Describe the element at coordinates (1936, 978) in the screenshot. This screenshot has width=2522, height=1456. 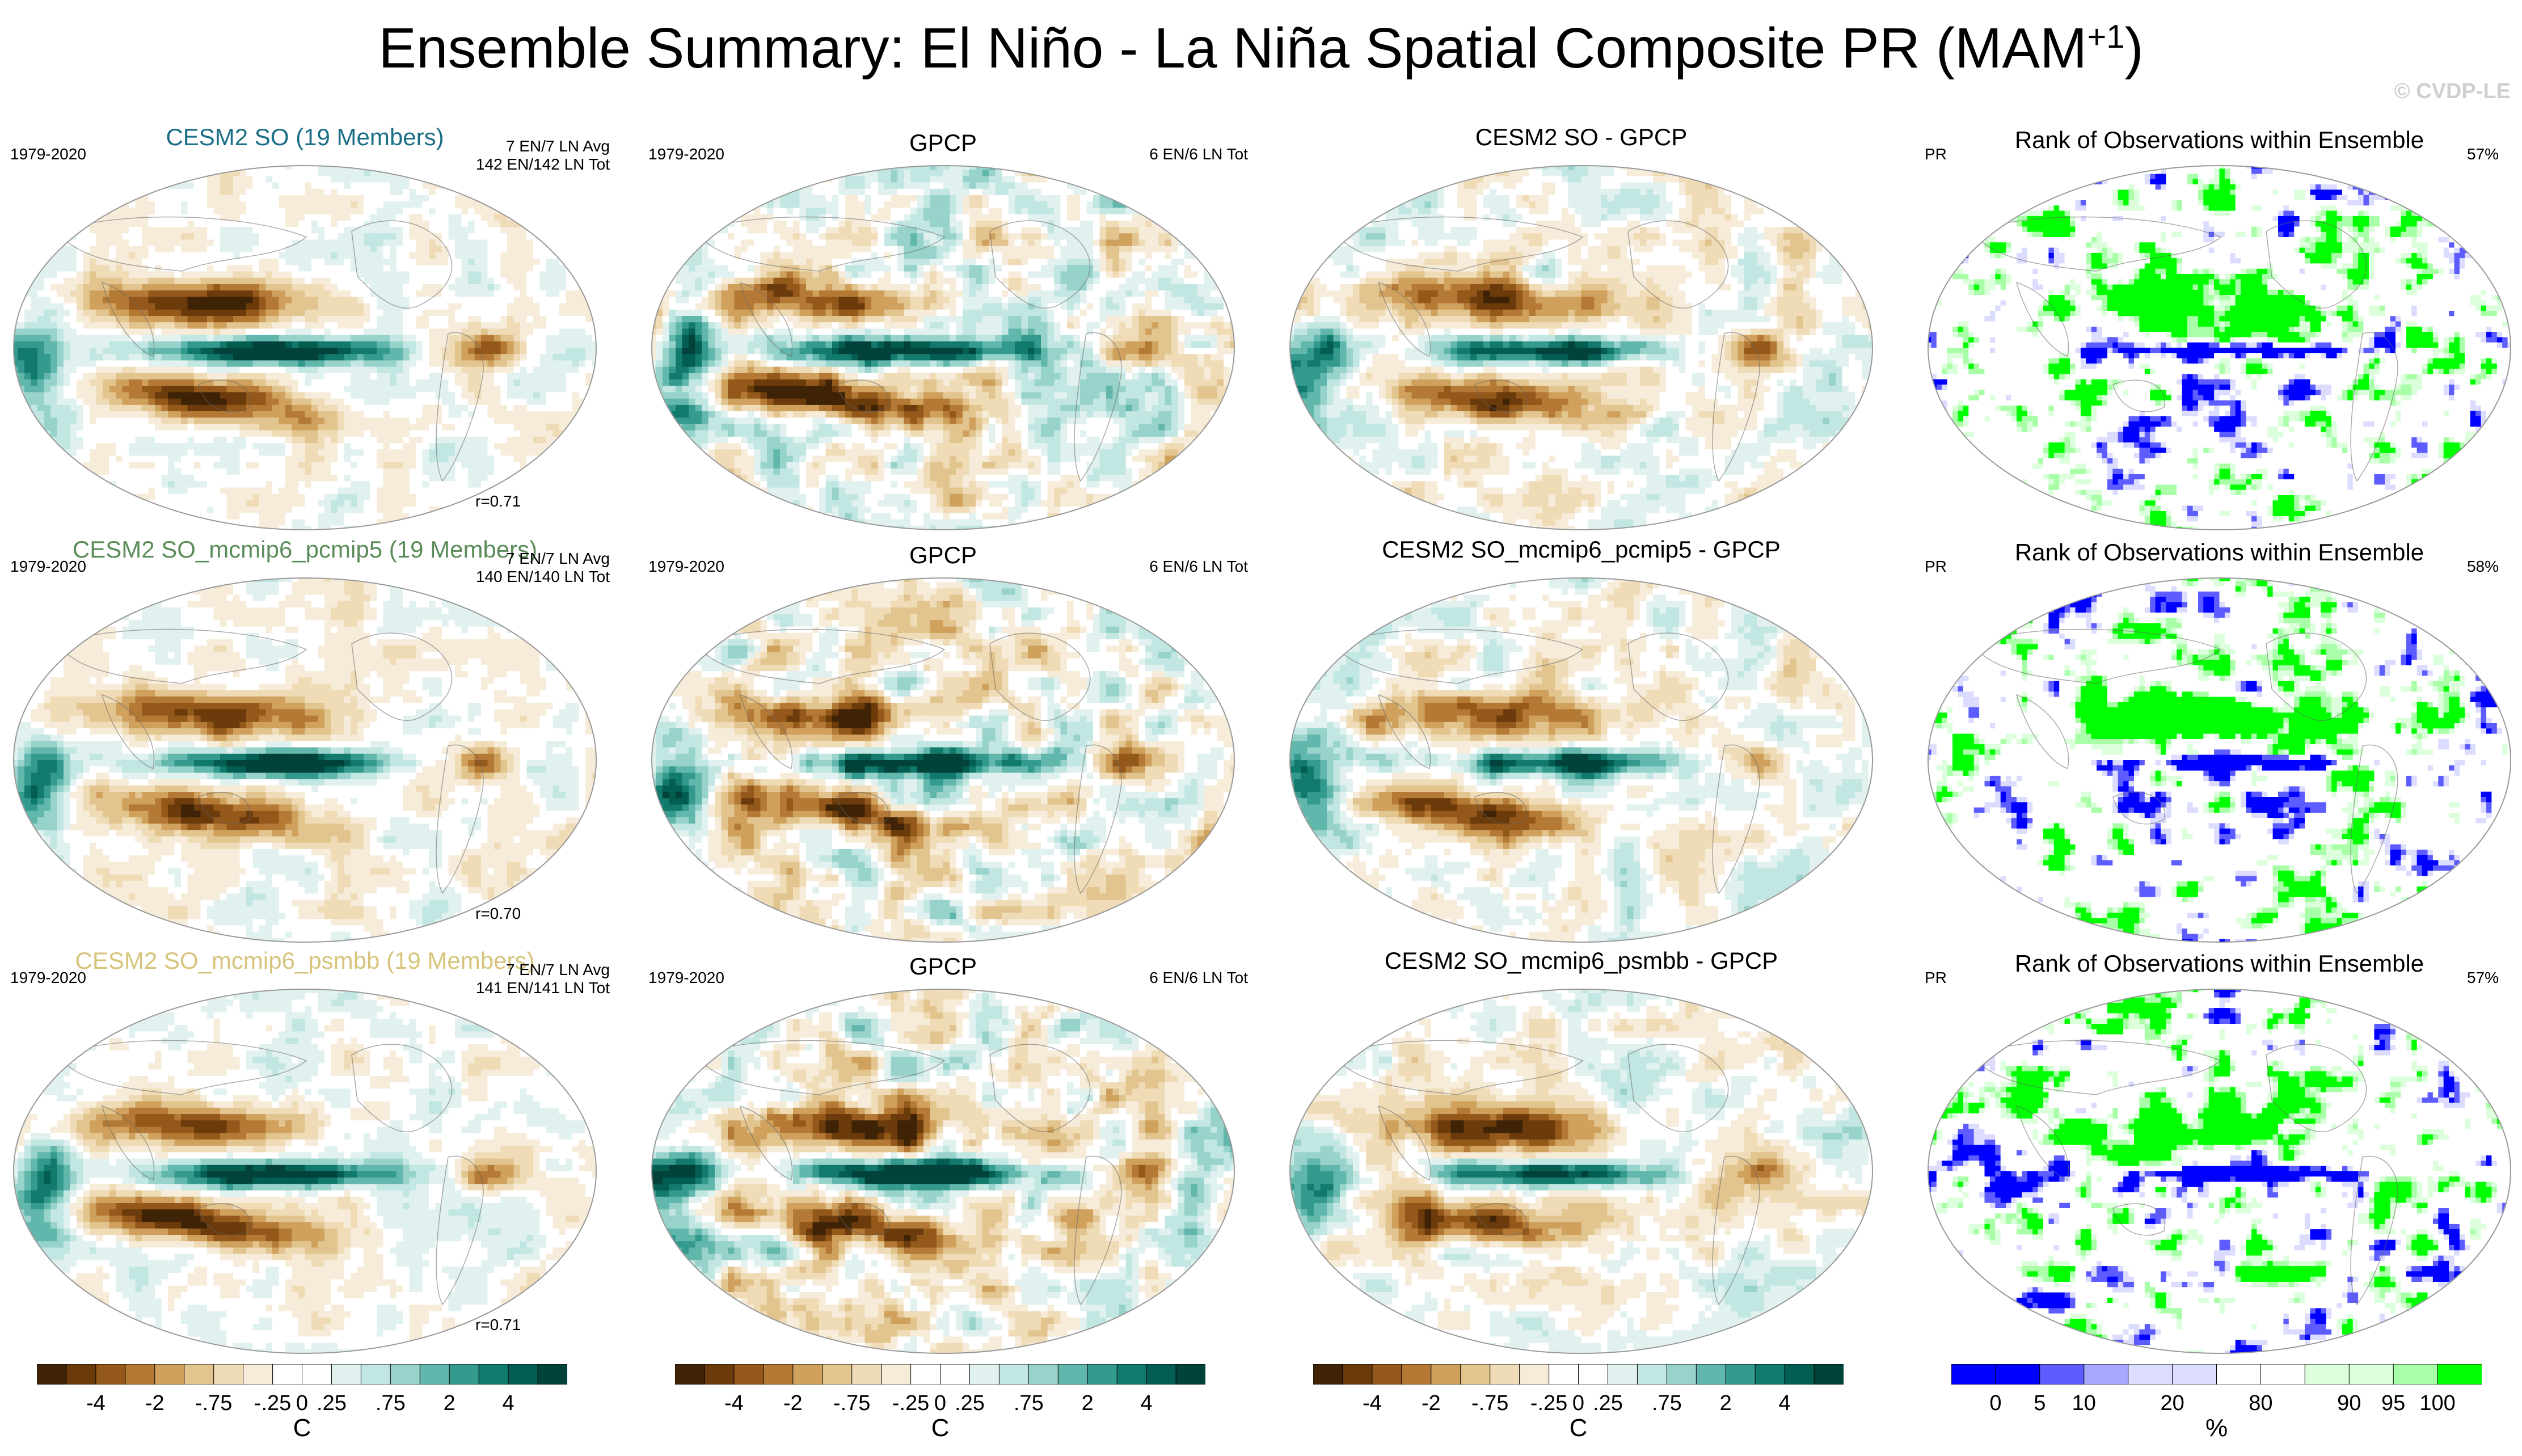
I see `variable-label: PR` at that location.